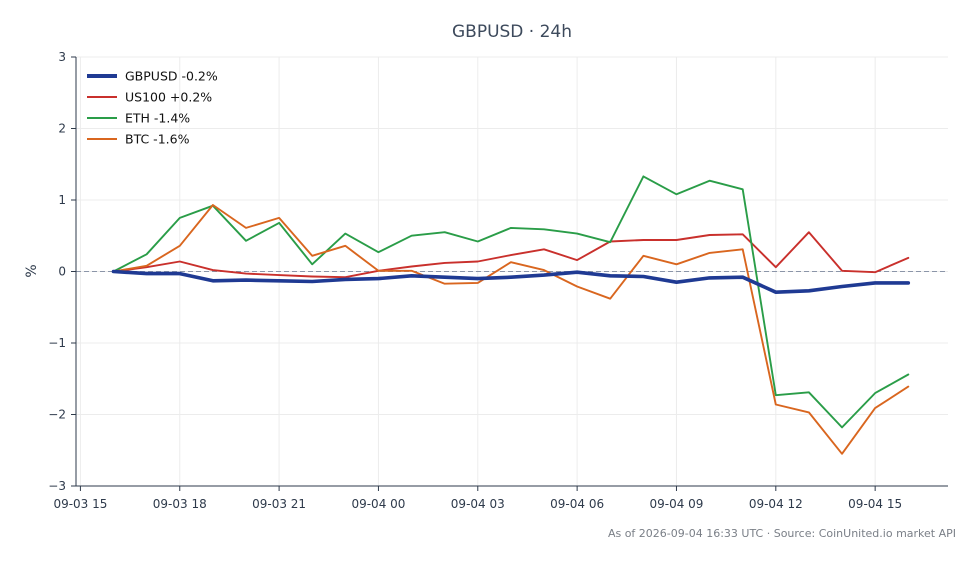 This screenshot has height=564, width=980. Describe the element at coordinates (511, 255) in the screenshot. I see `series-line-us100` at that location.